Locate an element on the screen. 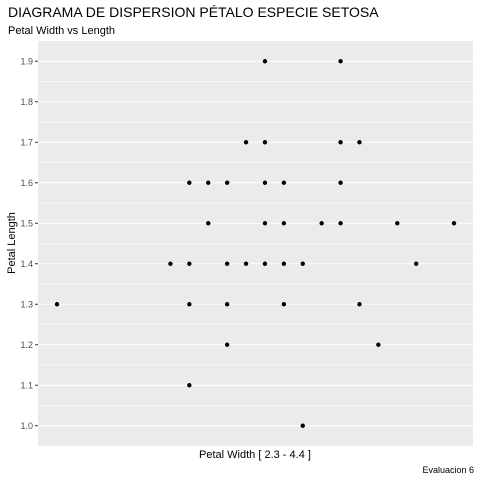 Image resolution: width=480 pixels, height=480 pixels. y-tick-label: 1.0 is located at coordinates (26, 426).